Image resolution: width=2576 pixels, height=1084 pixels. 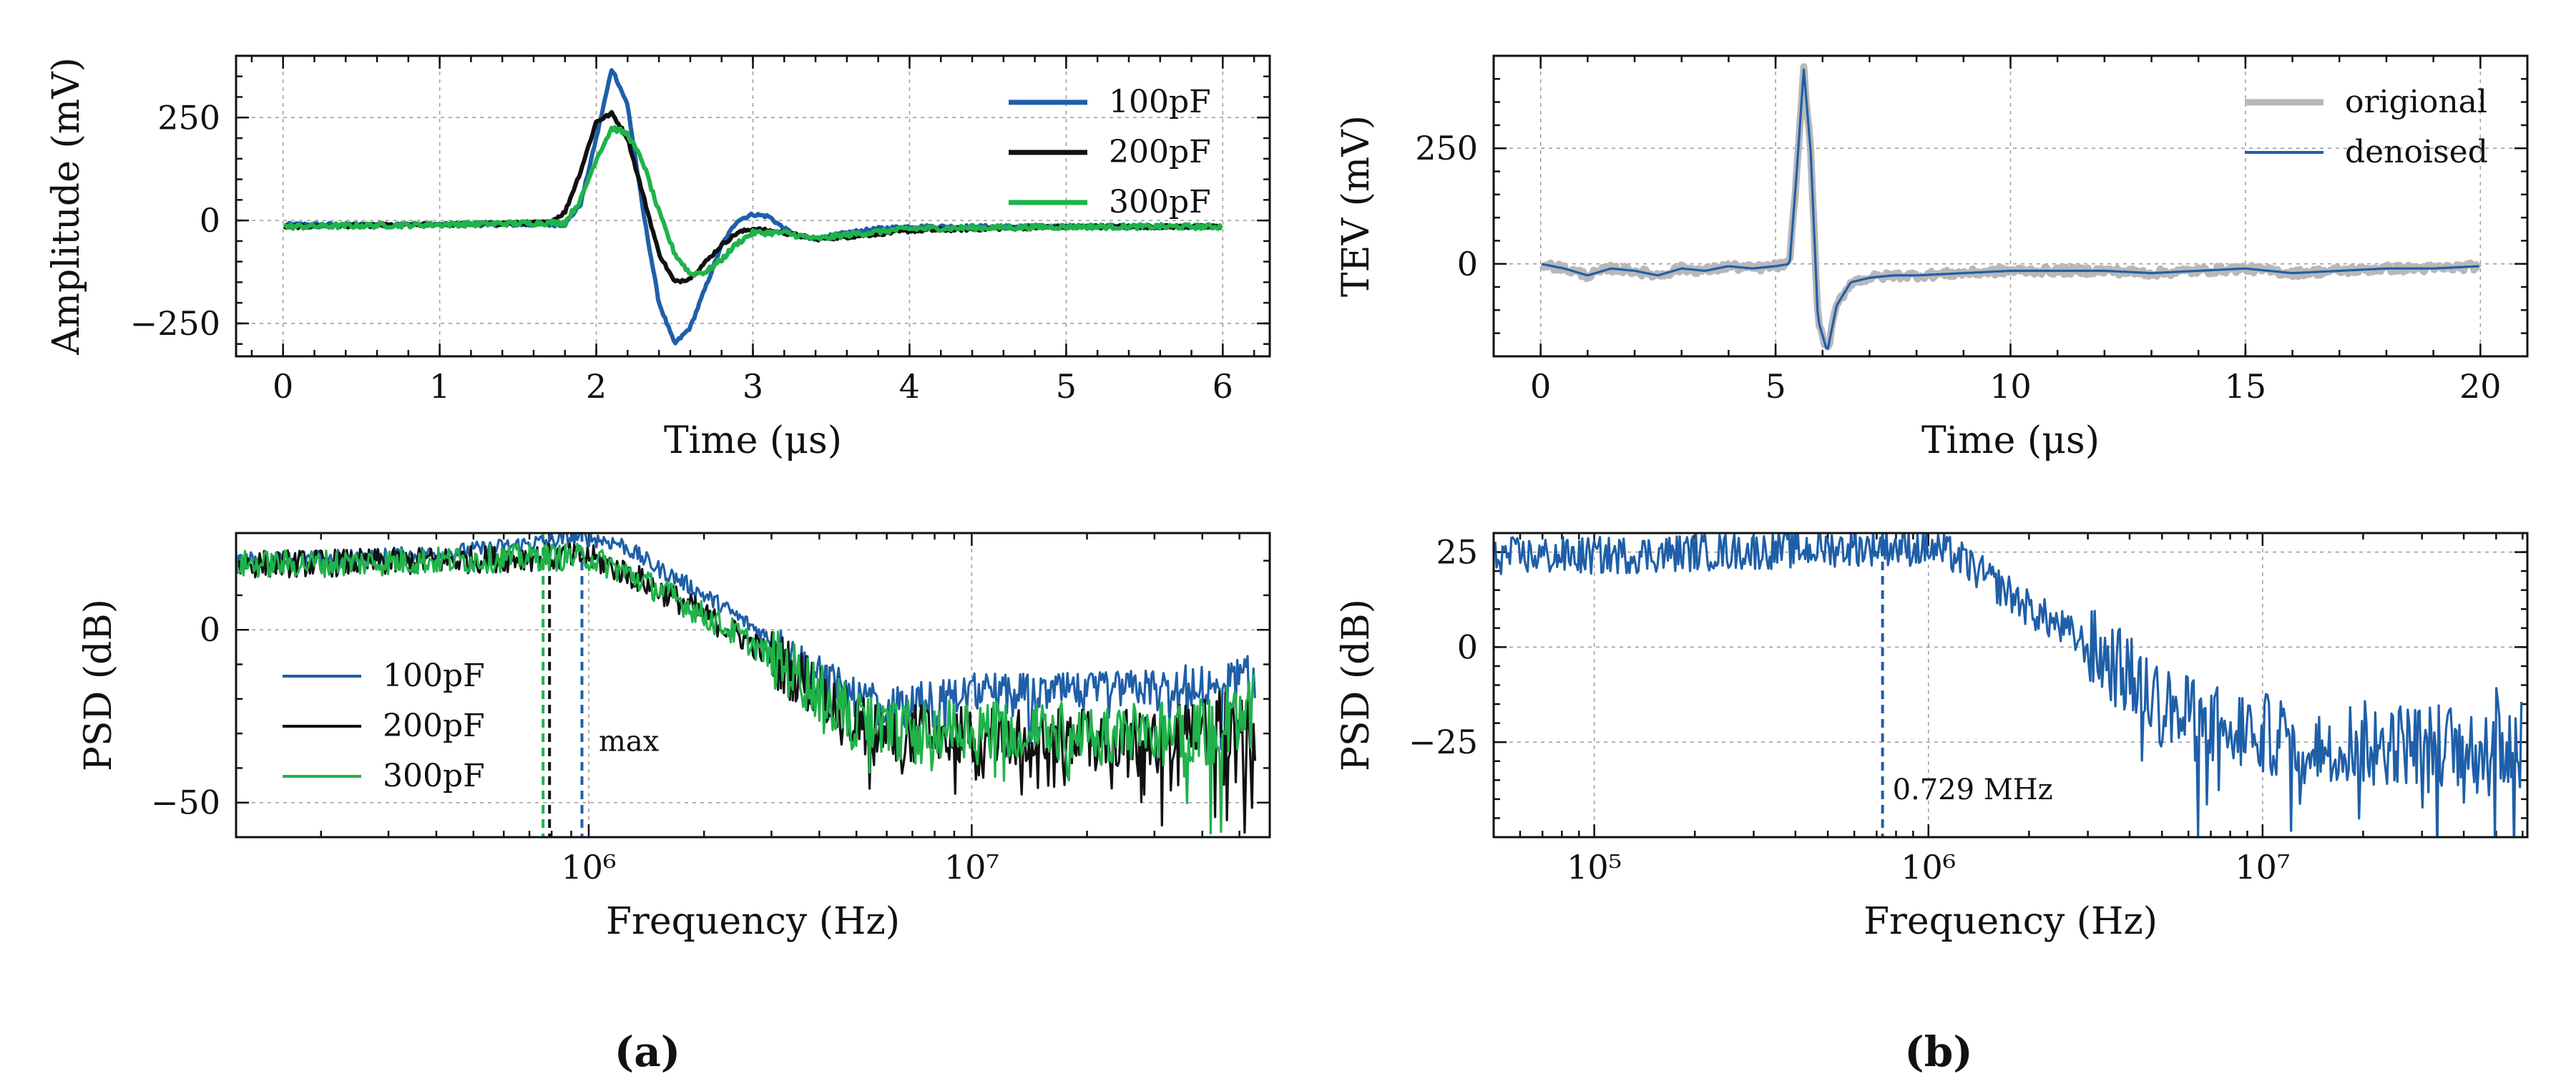 I want to click on panel-label-a: (a), so click(x=647, y=1051).